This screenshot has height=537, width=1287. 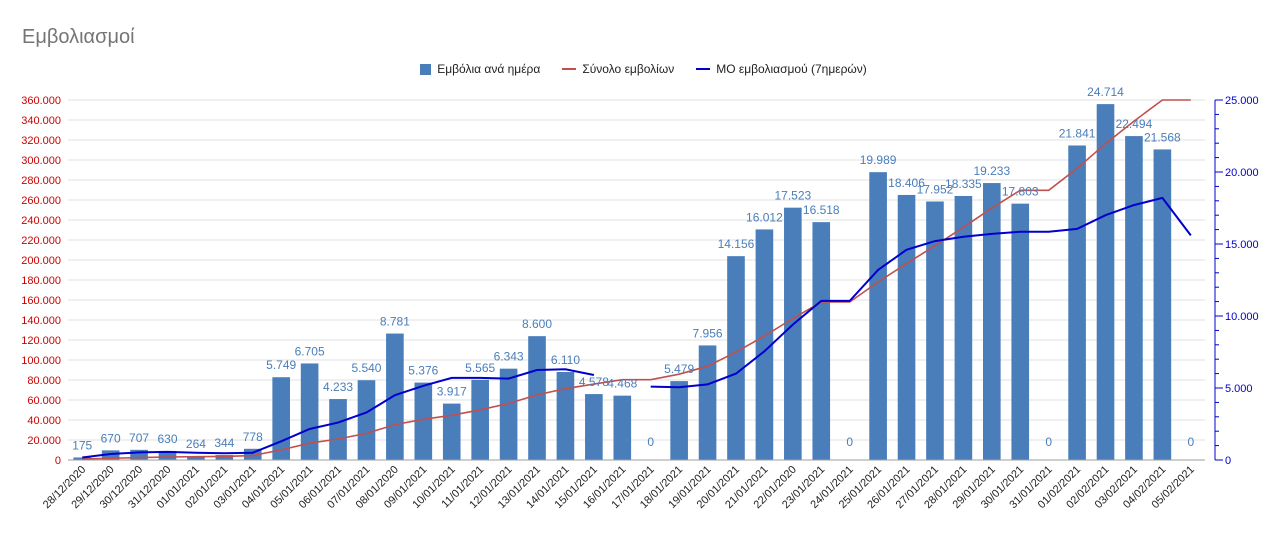 I want to click on legend-item-average: ΜΟ εμβολιασμού (7ημερών), so click(x=781, y=69).